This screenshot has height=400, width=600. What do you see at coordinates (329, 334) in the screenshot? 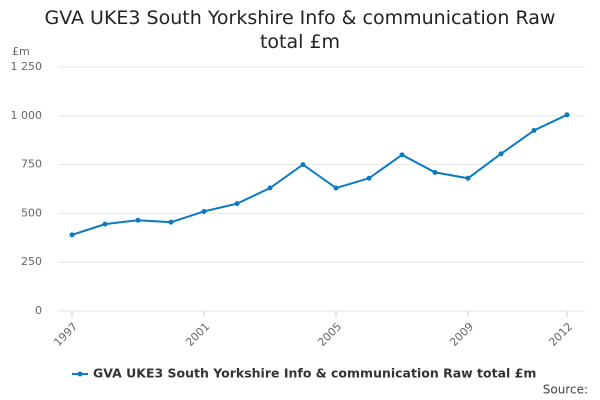
I see `x-tick-label: 2005` at bounding box center [329, 334].